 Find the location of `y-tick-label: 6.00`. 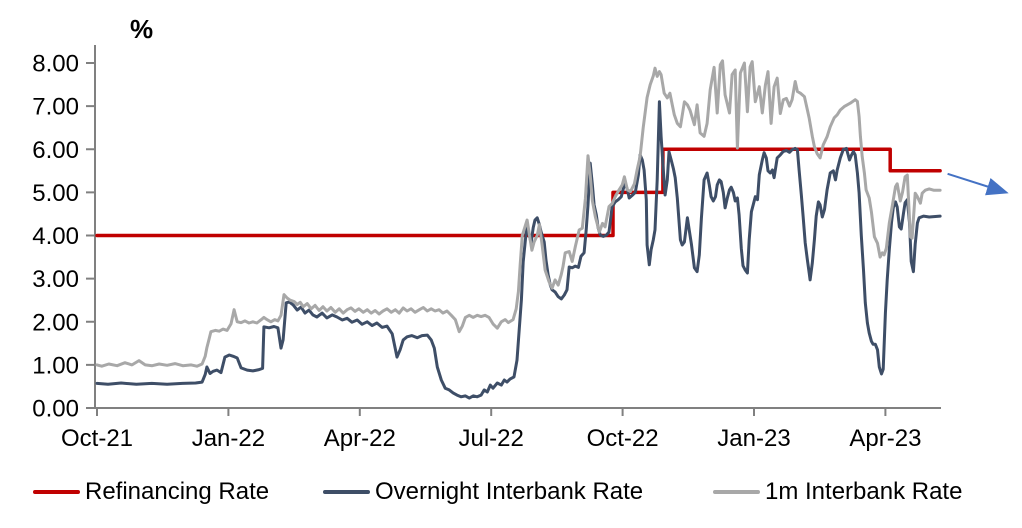

y-tick-label: 6.00 is located at coordinates (55, 150).